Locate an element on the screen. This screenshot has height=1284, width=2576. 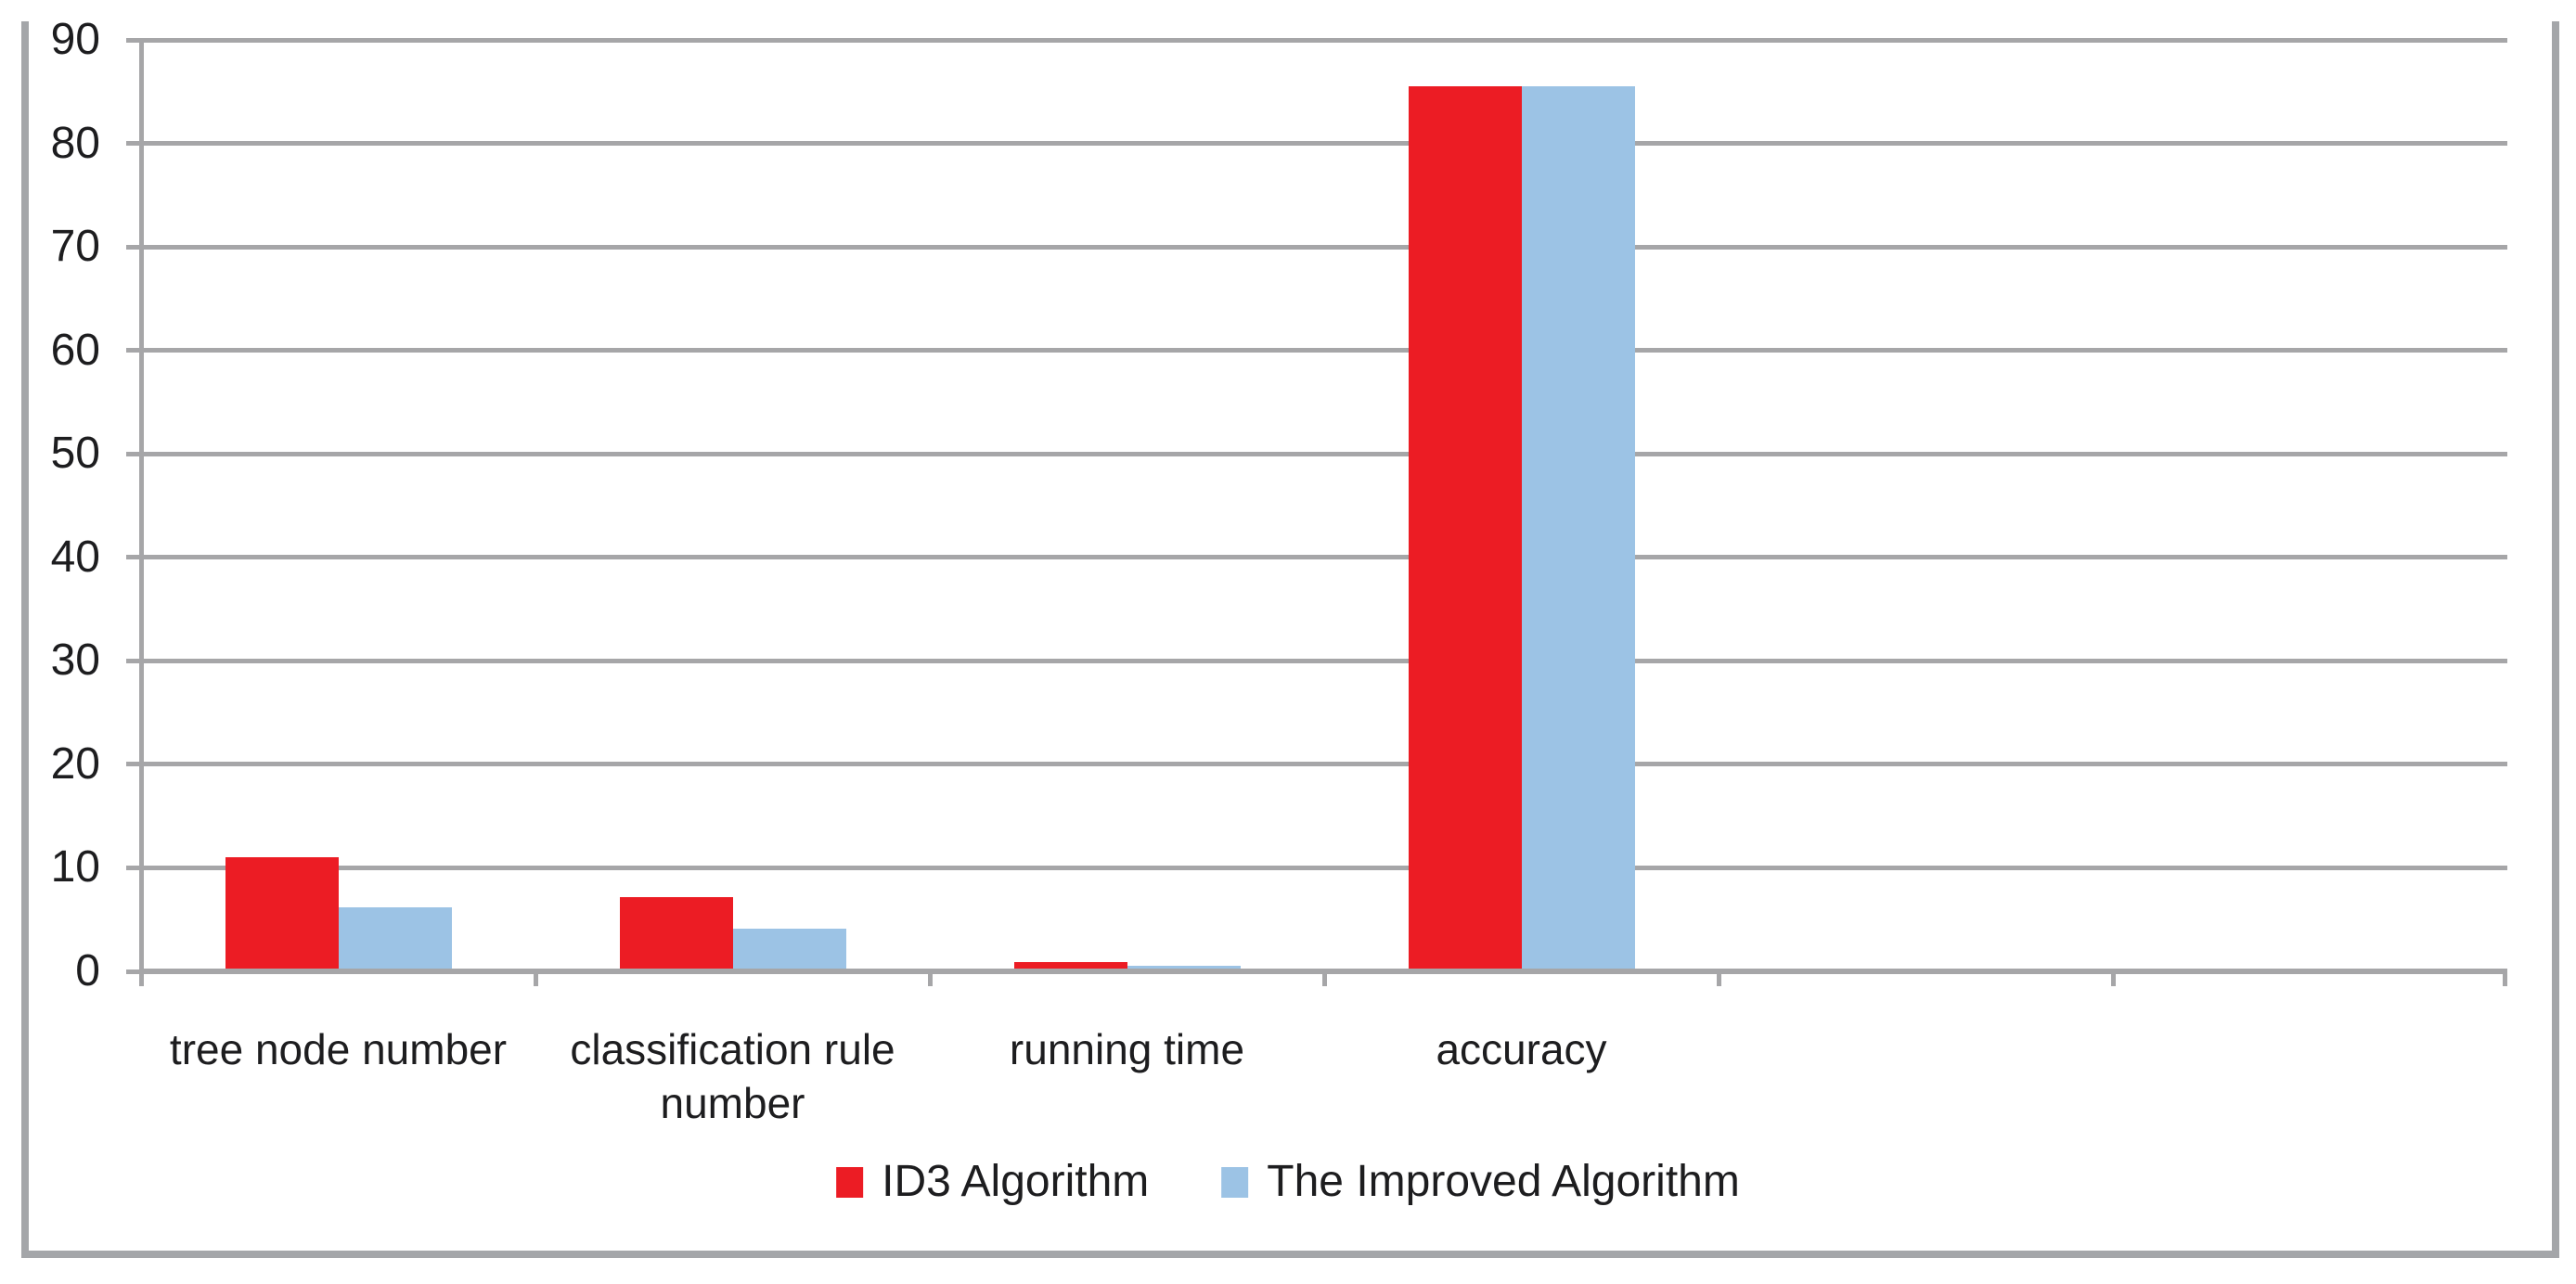
legend-item-id3-algorithm: ID3 Algorithm is located at coordinates (993, 1182).